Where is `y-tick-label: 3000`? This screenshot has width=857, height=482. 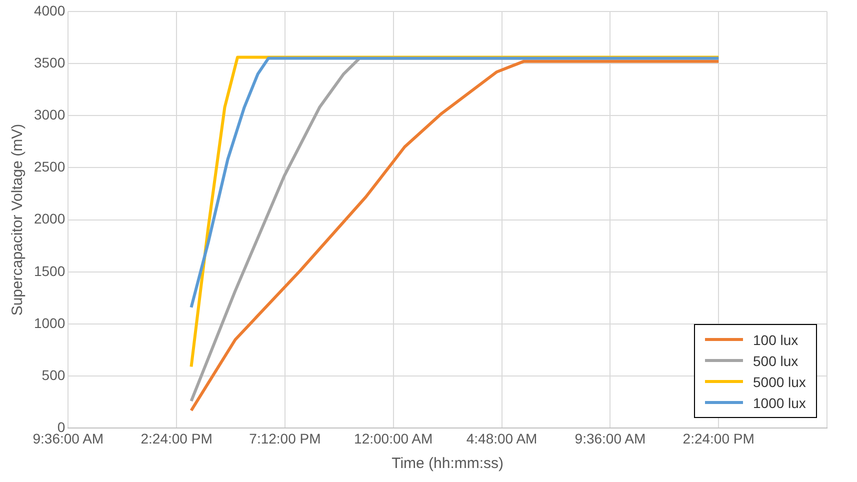
y-tick-label: 3000 is located at coordinates (50, 114).